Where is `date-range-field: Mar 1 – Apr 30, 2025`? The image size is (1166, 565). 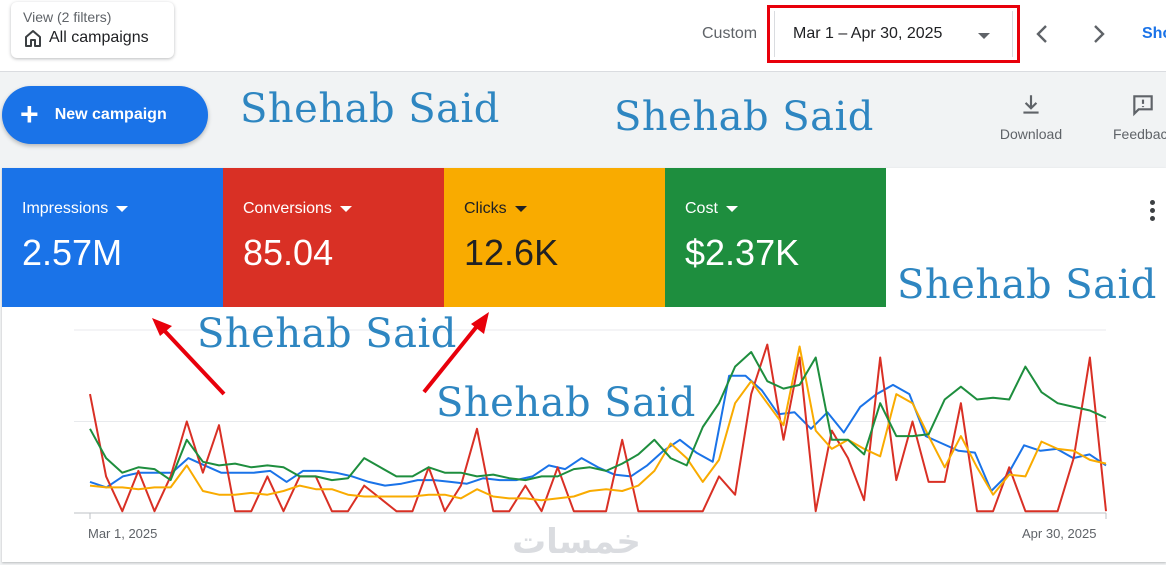 date-range-field: Mar 1 – Apr 30, 2025 is located at coordinates (893, 34).